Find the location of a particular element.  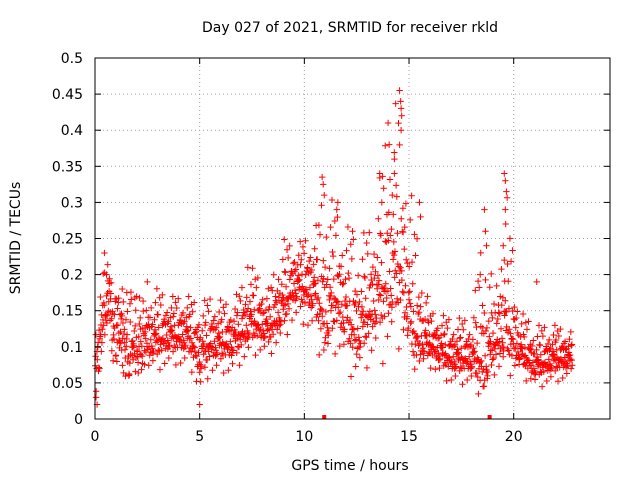

x-tick-label: 20 is located at coordinates (514, 437).